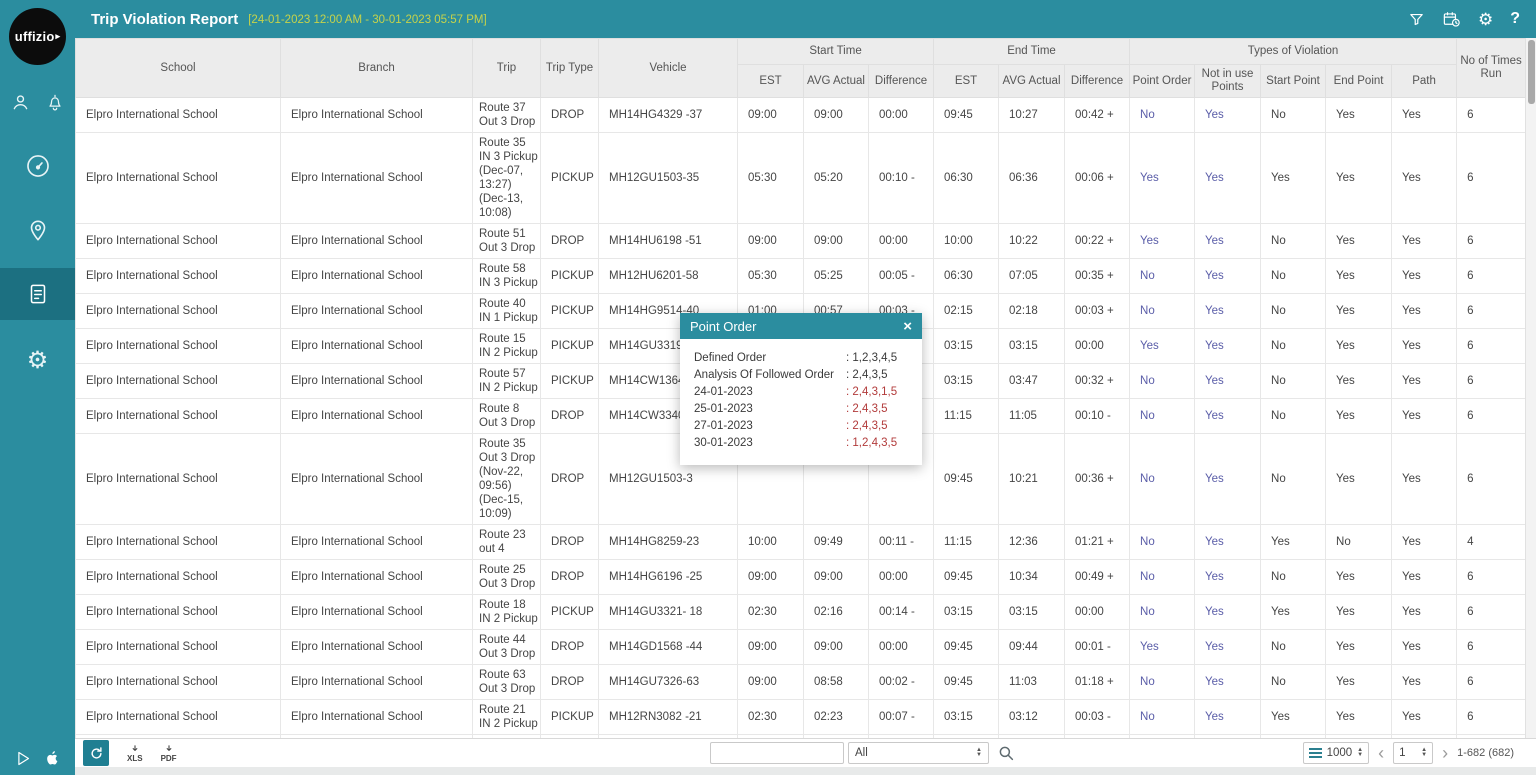 The width and height of the screenshot is (1536, 775). Describe the element at coordinates (37, 231) in the screenshot. I see `sidebar-item-tracking` at that location.